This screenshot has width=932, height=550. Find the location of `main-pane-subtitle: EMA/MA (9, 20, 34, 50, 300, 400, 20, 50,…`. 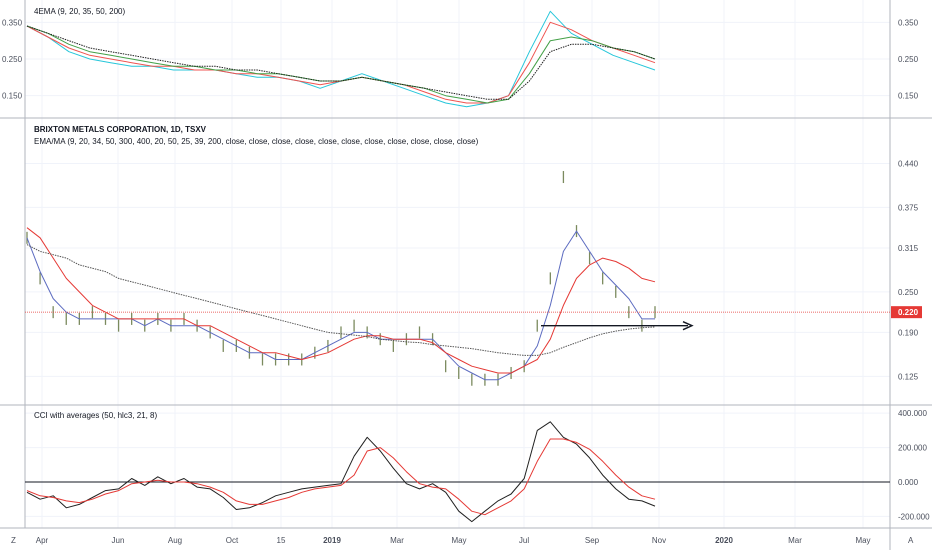

main-pane-subtitle: EMA/MA (9, 20, 34, 50, 300, 400, 20, 50,… is located at coordinates (256, 141).